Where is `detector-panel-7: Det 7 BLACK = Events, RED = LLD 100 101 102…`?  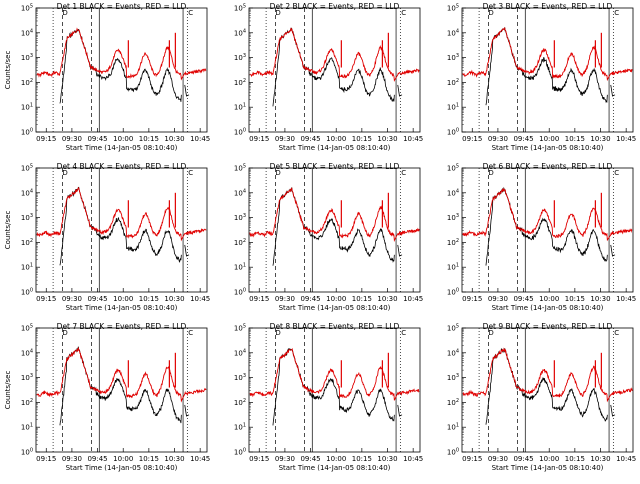 detector-panel-7: Det 7 BLACK = Events, RED = LLD 100 101 102… is located at coordinates (106, 400).